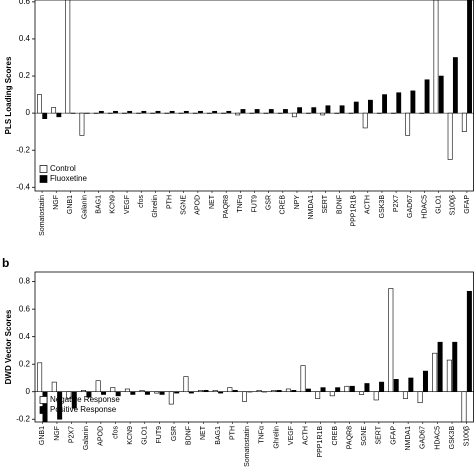 The width and height of the screenshot is (474, 474). Describe the element at coordinates (311, 207) in the screenshot. I see `x-tick-label: NMDA1` at that location.